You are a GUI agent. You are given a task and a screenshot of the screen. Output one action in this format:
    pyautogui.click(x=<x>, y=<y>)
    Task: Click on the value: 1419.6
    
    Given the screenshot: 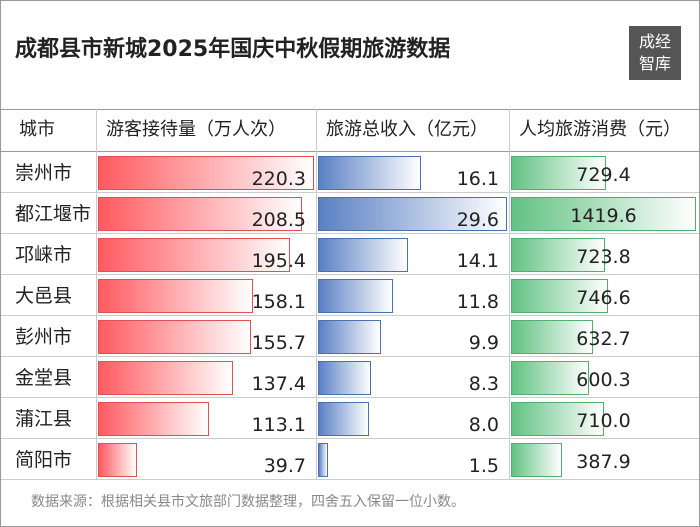 What is the action you would take?
    pyautogui.click(x=603, y=216)
    